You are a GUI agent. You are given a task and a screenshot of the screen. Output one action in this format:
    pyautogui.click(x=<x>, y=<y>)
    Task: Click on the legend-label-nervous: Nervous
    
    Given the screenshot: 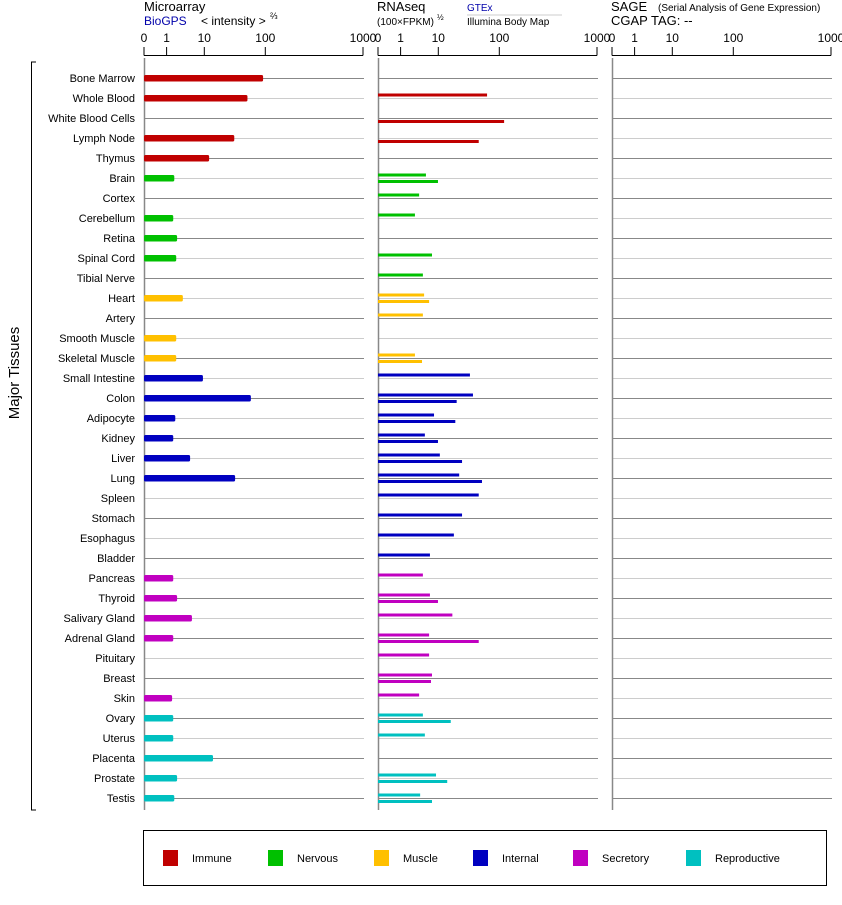 What is the action you would take?
    pyautogui.click(x=317, y=859)
    